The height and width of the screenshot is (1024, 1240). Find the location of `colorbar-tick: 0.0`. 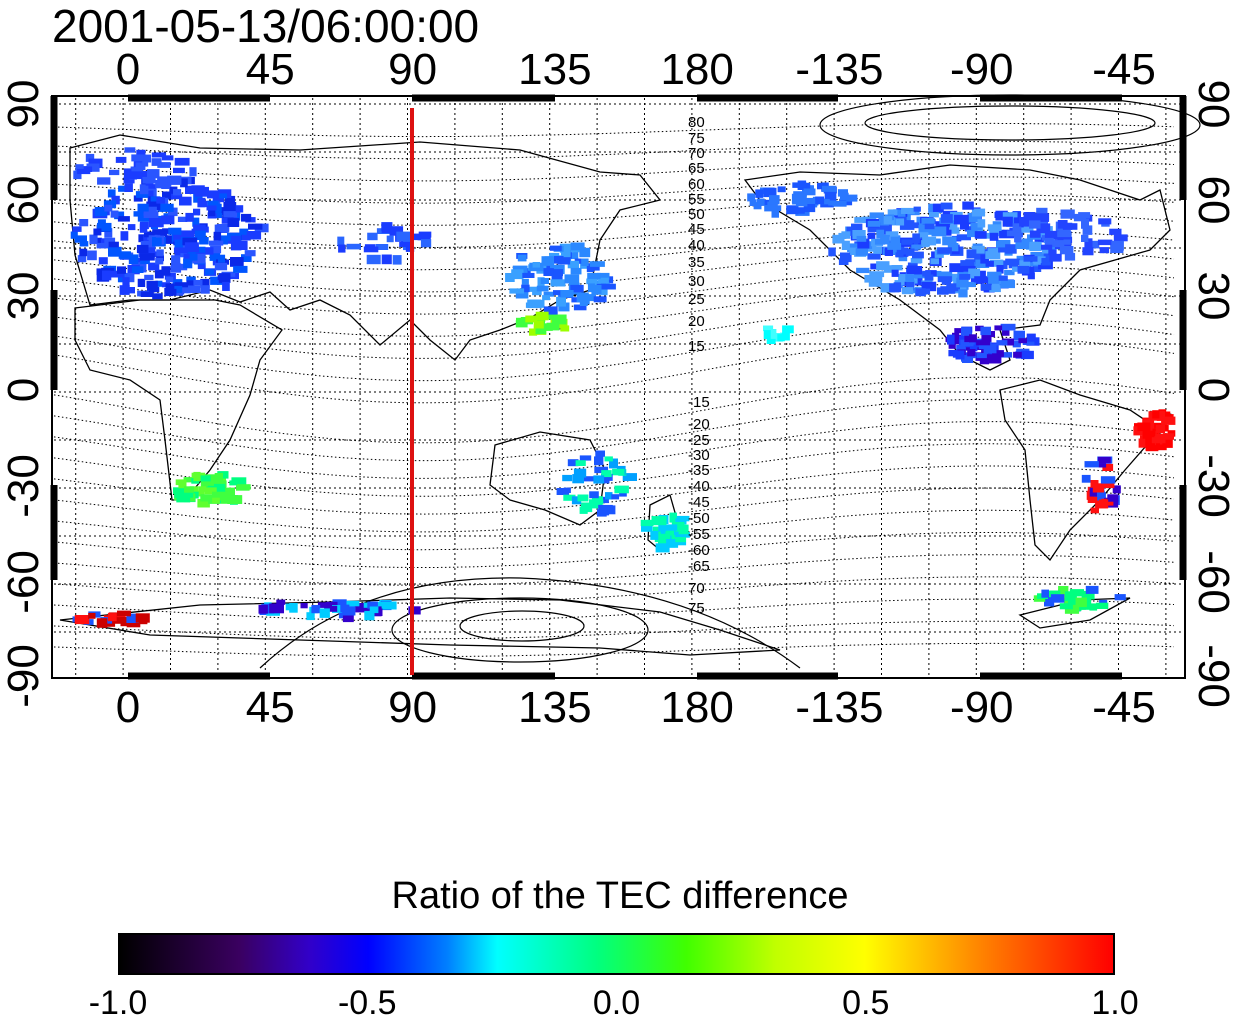

colorbar-tick: 0.0 is located at coordinates (616, 1003).